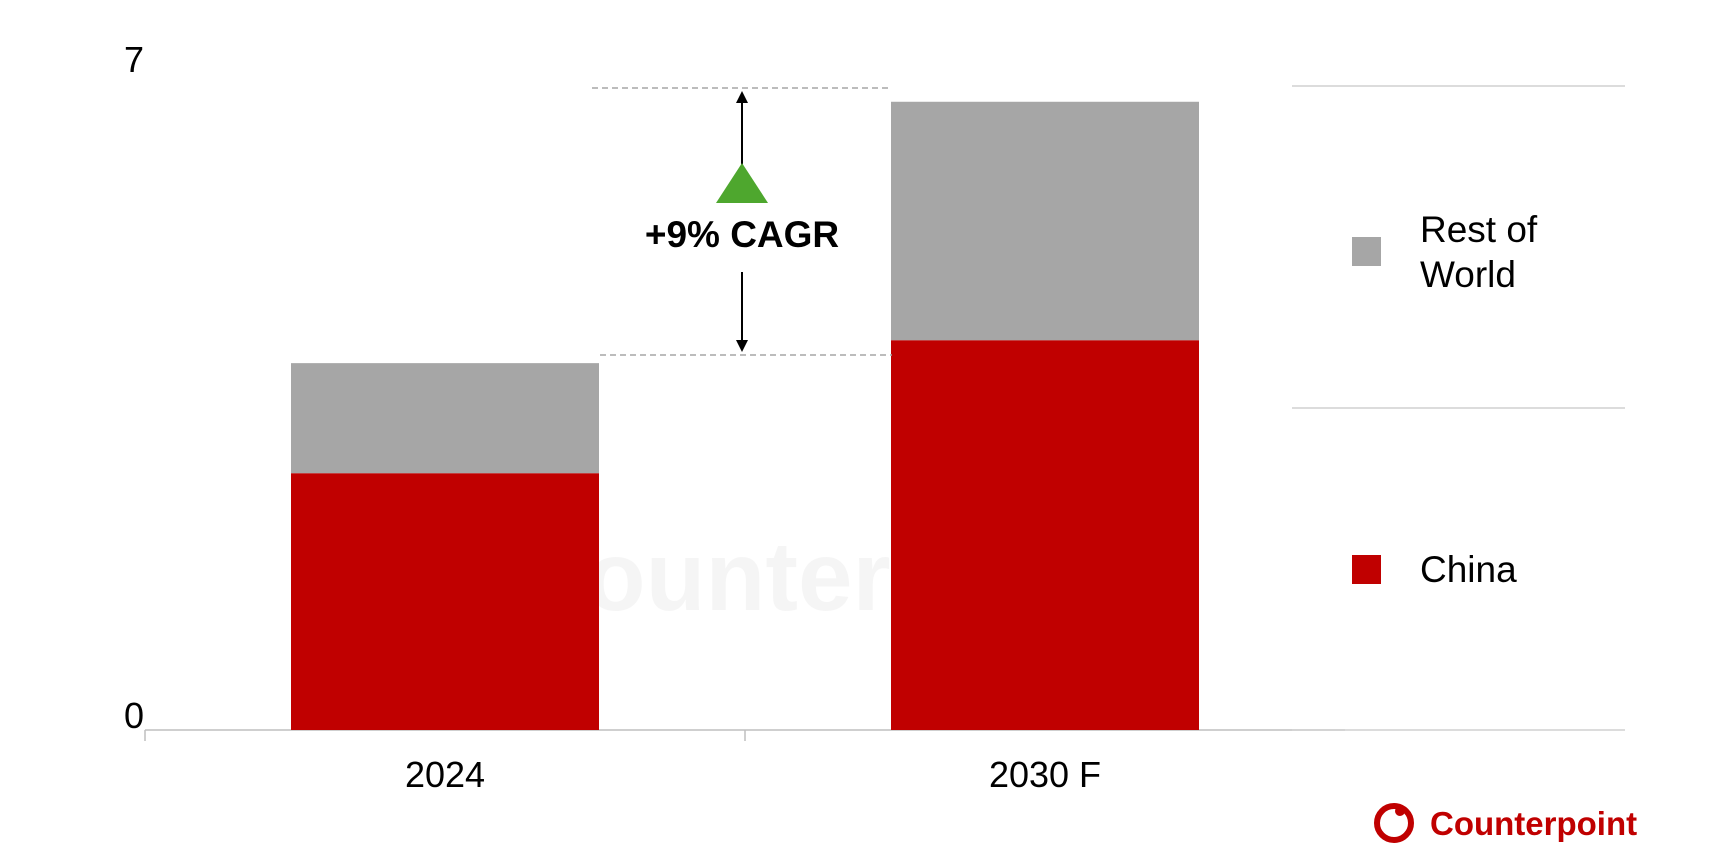 This screenshot has width=1716, height=855. What do you see at coordinates (753, 774) in the screenshot?
I see `category-labels: 2024 2030 F` at bounding box center [753, 774].